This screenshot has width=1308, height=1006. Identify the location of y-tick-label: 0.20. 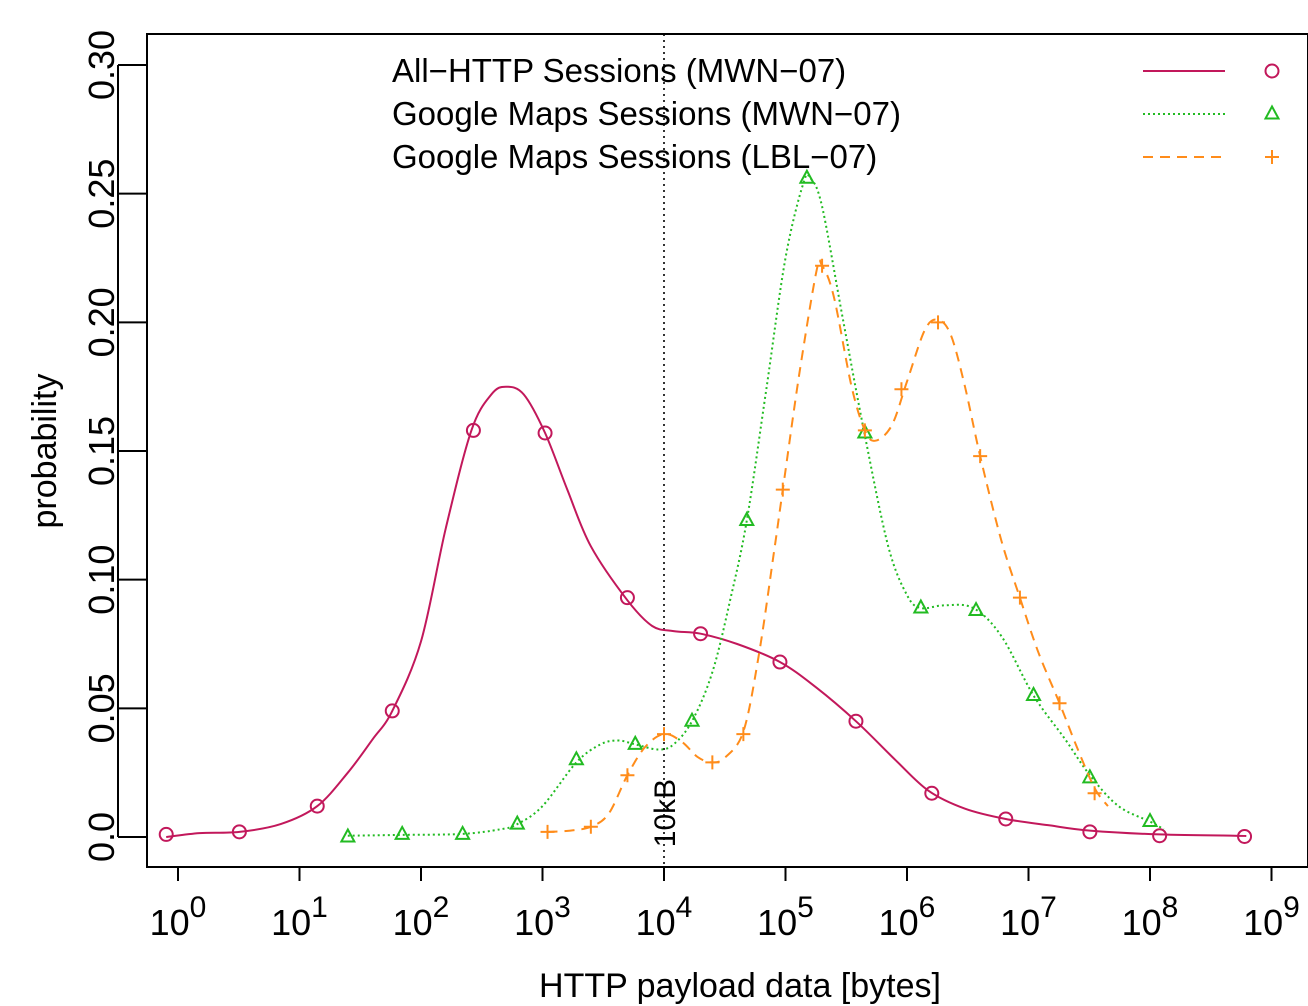
(101, 322).